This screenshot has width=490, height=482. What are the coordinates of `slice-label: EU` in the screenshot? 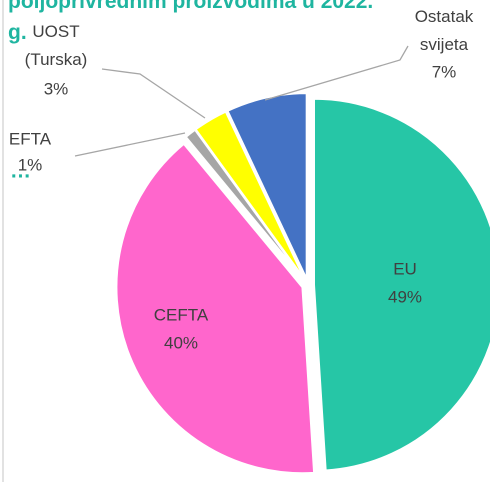 It's located at (405, 268).